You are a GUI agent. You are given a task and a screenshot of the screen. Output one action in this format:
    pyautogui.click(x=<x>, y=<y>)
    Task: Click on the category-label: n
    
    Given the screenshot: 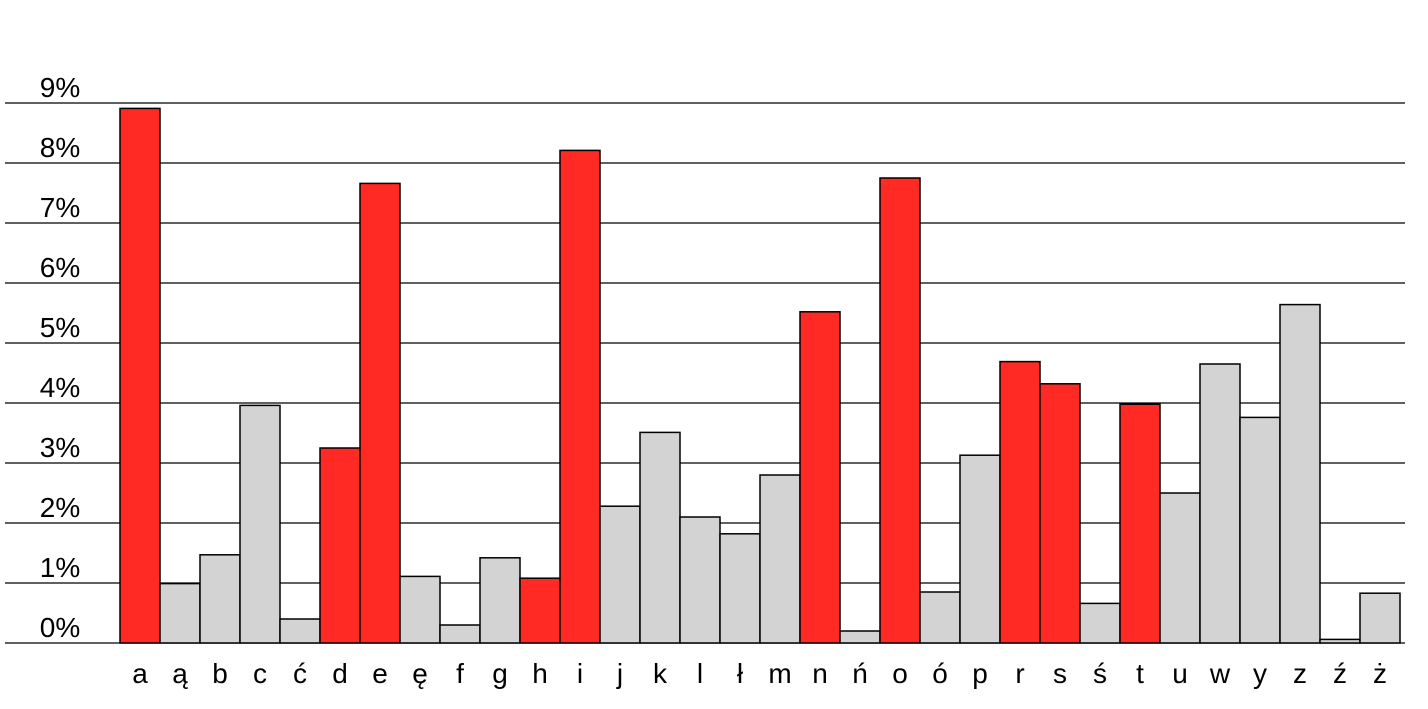 What is the action you would take?
    pyautogui.click(x=820, y=673)
    